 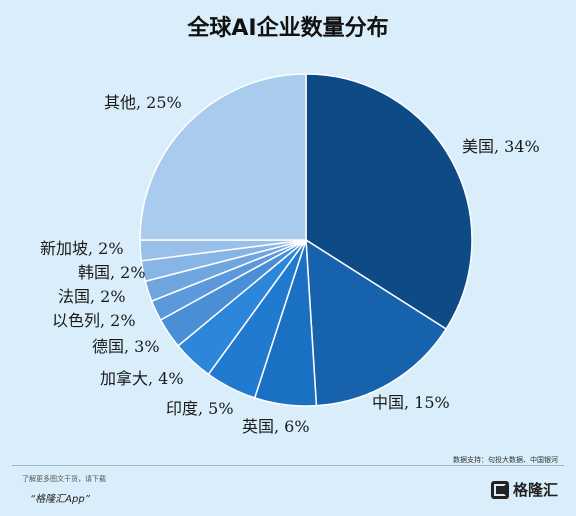 What do you see at coordinates (499, 489) in the screenshot?
I see `logo-icon` at bounding box center [499, 489].